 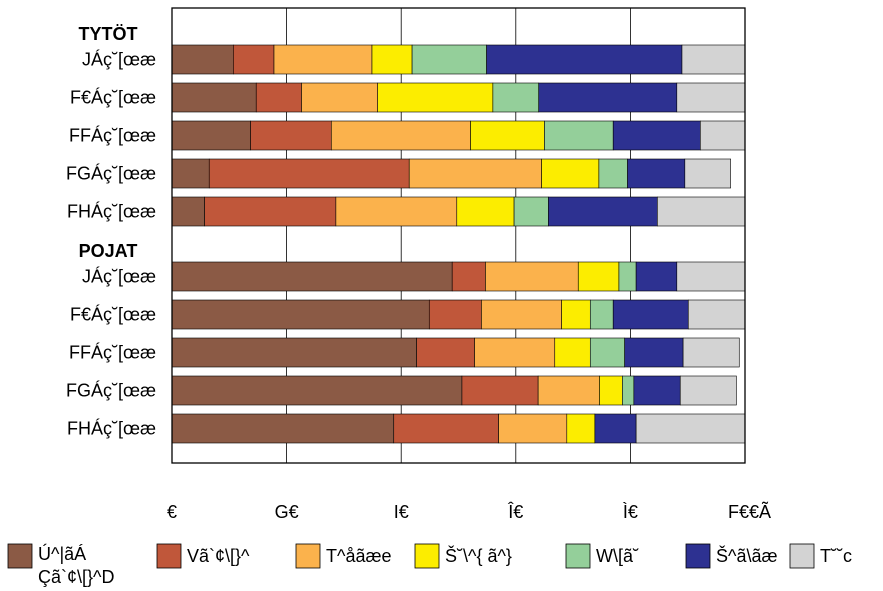 What do you see at coordinates (119, 277) in the screenshot?
I see `row-label: JÁç˘[œæ` at bounding box center [119, 277].